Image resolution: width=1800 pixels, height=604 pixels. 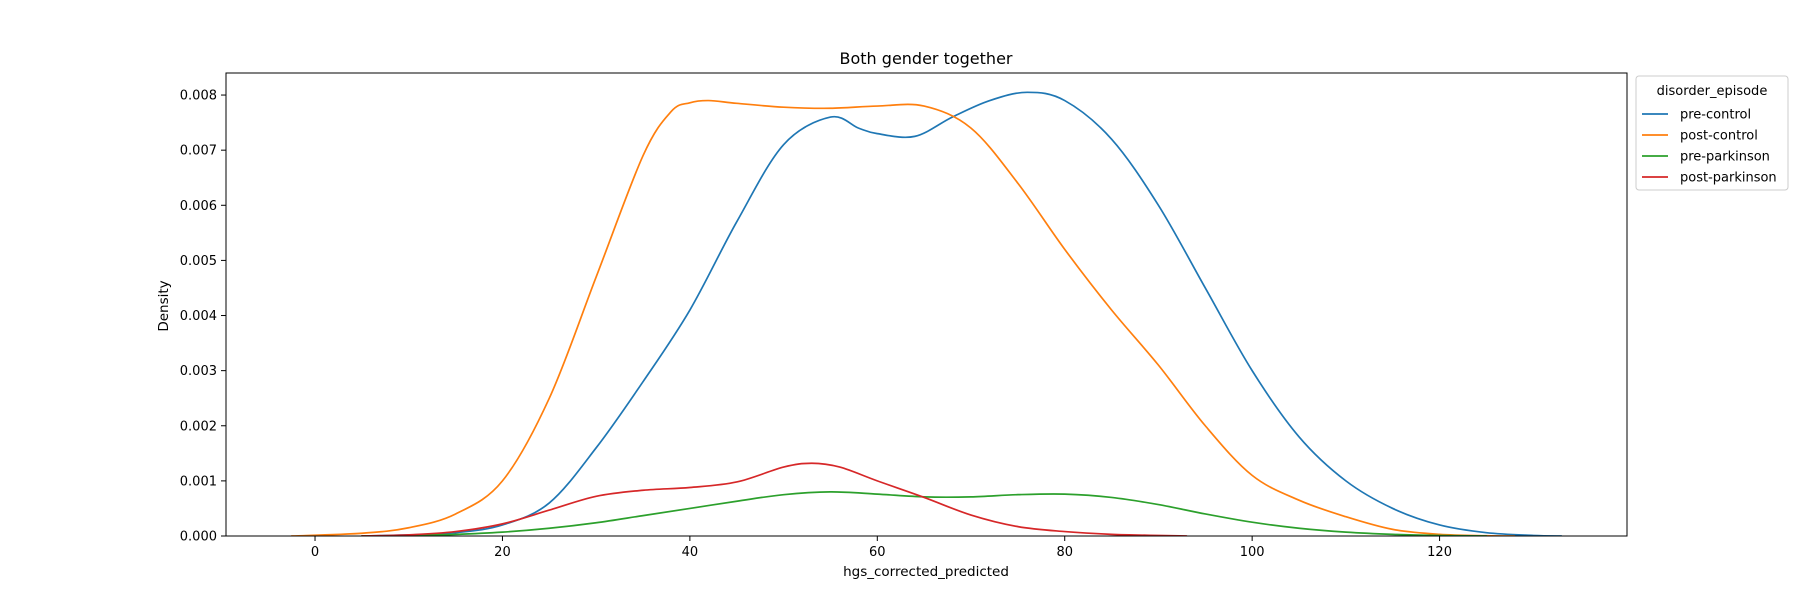 What do you see at coordinates (877, 552) in the screenshot?
I see `x-tick-label: 60` at bounding box center [877, 552].